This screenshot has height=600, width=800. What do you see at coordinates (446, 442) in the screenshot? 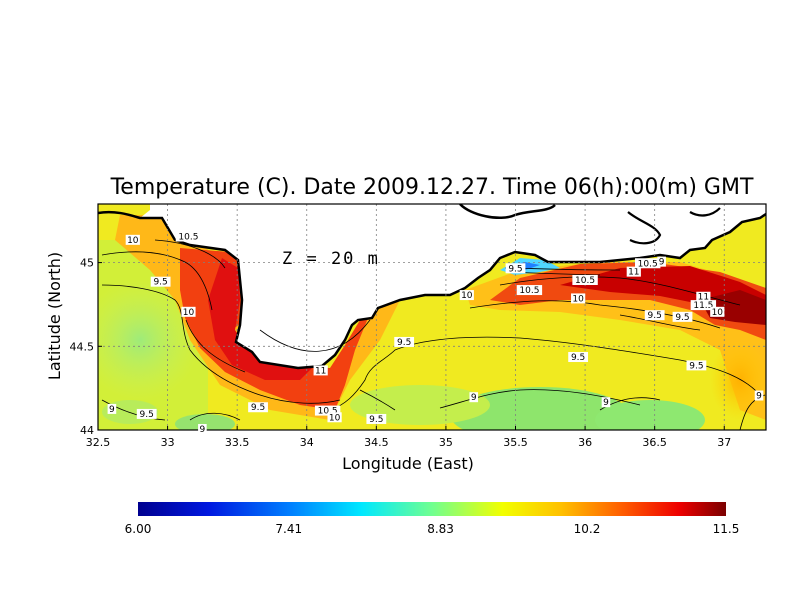
I see `lon-tick-label: 35` at bounding box center [446, 442].